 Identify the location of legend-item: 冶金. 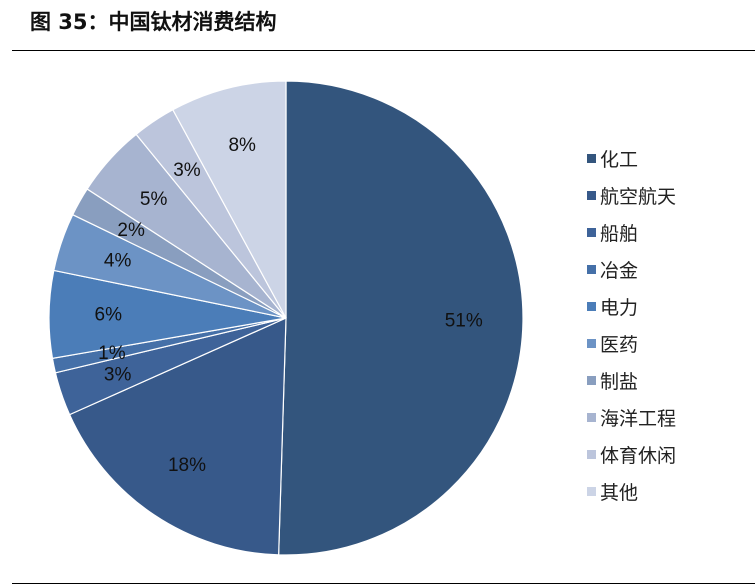
(631, 269).